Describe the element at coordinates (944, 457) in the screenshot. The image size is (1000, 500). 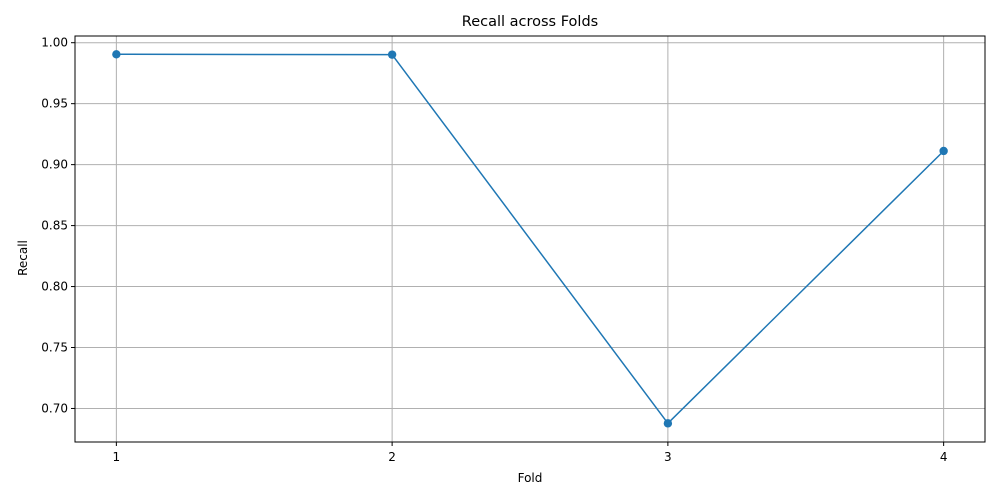
I see `x-tick-label: 4` at that location.